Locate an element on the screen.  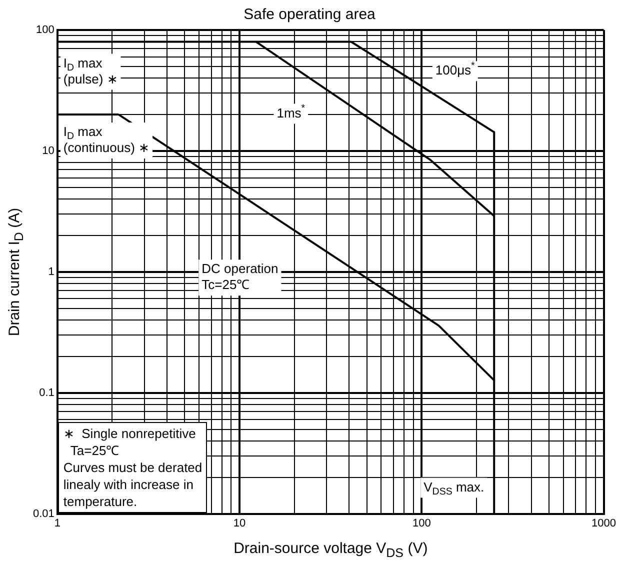
y-tick-label: 10 is located at coordinates (48, 150).